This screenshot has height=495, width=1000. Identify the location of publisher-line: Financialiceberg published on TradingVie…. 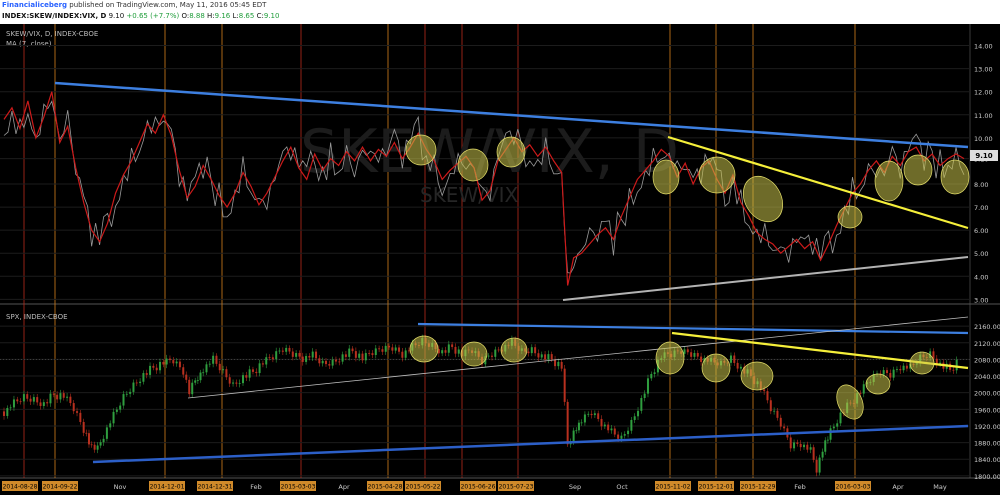
(134, 5).